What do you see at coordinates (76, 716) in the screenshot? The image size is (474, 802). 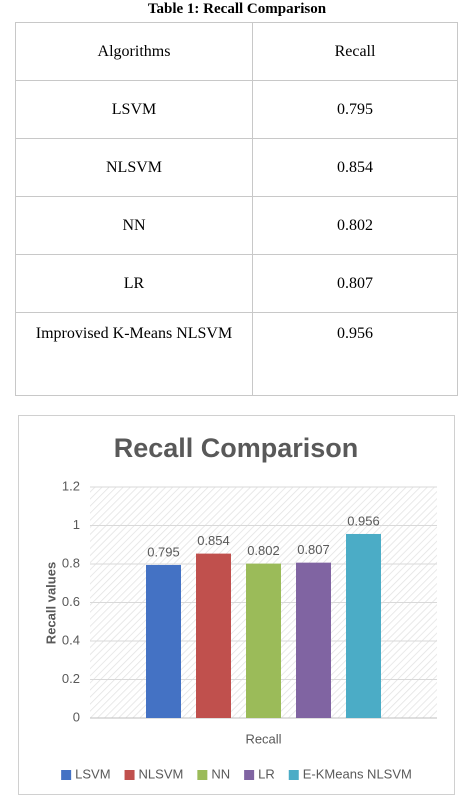 I see `y-tick-label: 0` at bounding box center [76, 716].